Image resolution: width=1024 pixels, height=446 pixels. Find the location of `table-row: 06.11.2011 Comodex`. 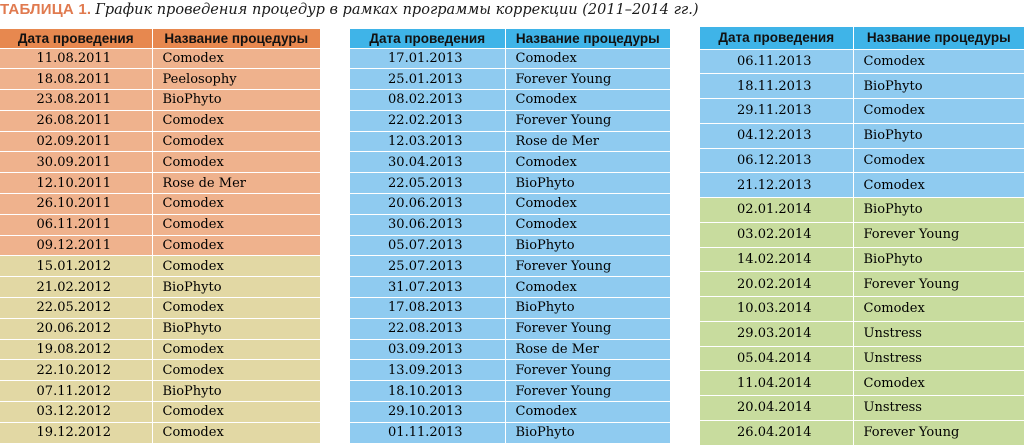

table-row: 06.11.2011 Comodex is located at coordinates (160, 225).